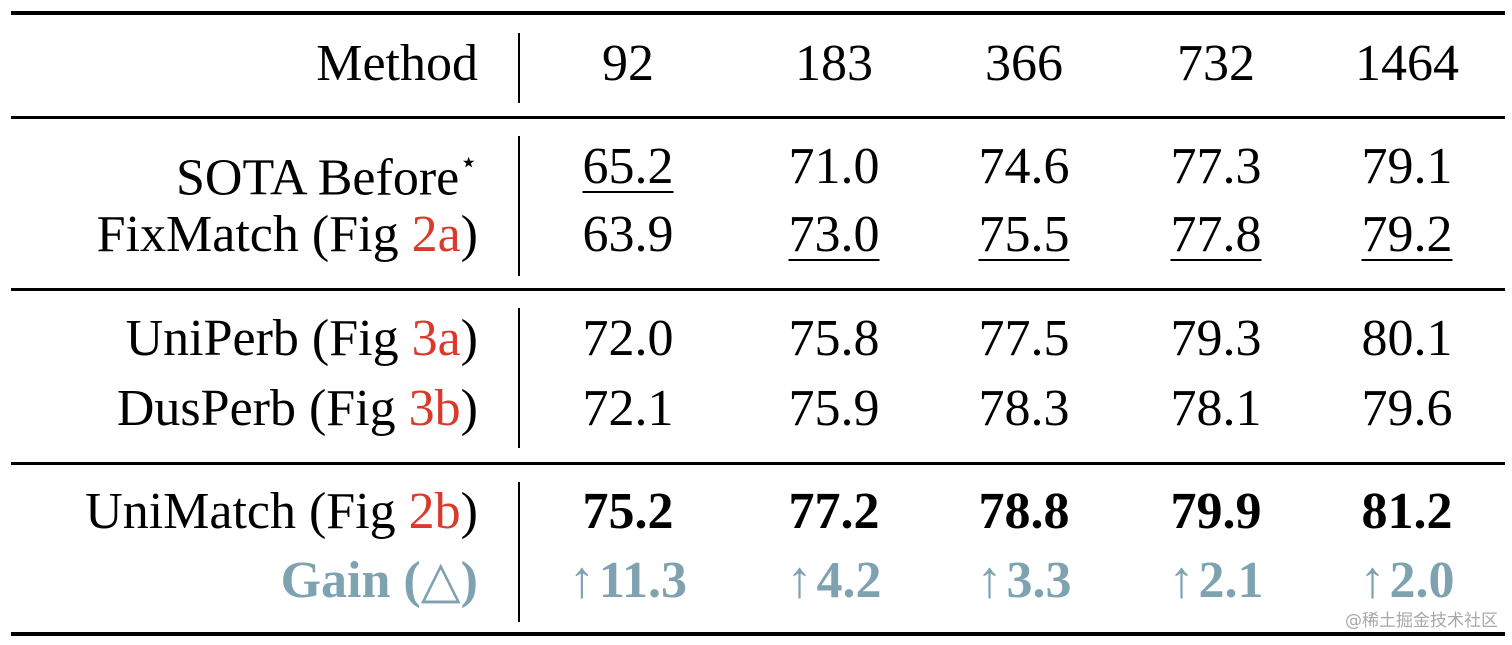 The image size is (1512, 645). Describe the element at coordinates (317, 178) in the screenshot. I see `method-name: SOTA Before` at that location.